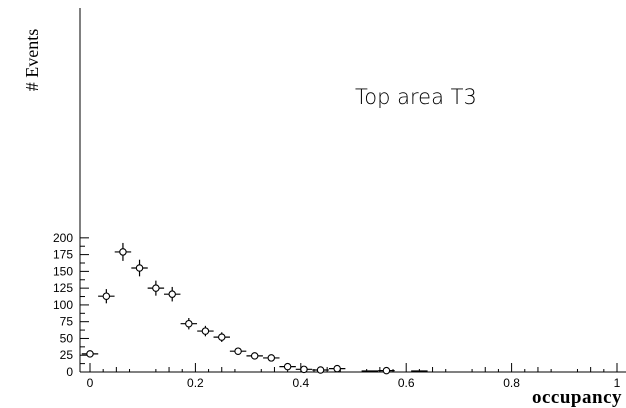 The image size is (626, 408). I want to click on x-tick-label: 1, so click(617, 383).